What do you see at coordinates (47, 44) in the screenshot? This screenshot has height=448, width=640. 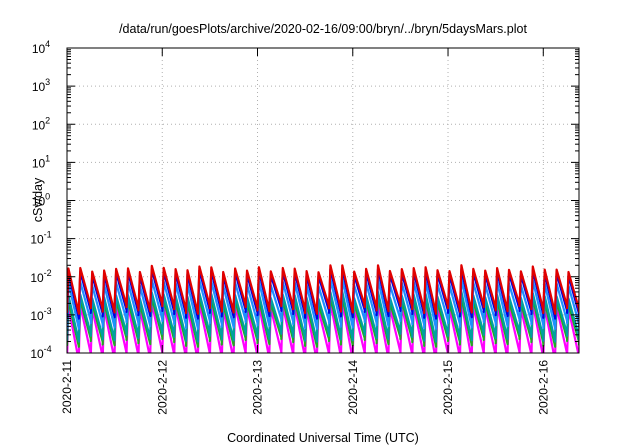 I see `y-tick-label-exponent: 4` at bounding box center [47, 44].